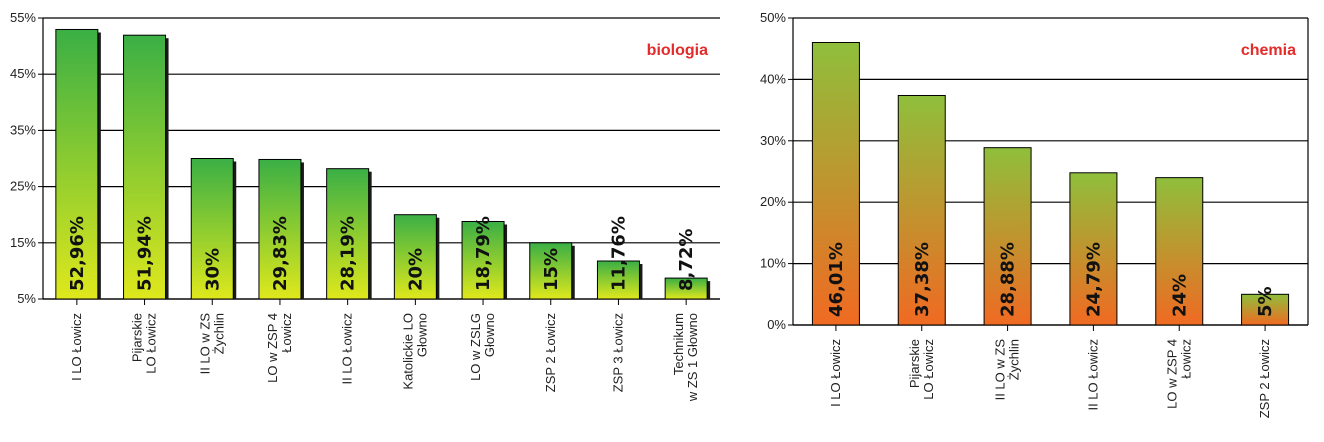 This screenshot has height=442, width=1324. Describe the element at coordinates (26, 298) in the screenshot. I see `y-tick-label: 5%` at that location.